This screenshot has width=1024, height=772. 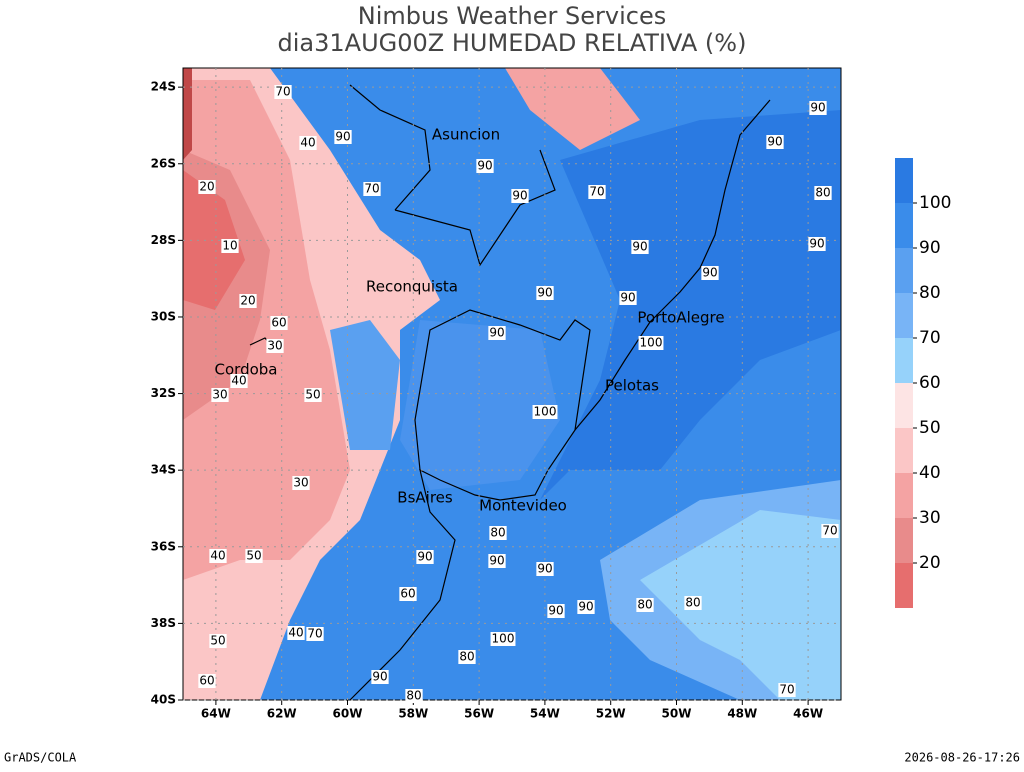 I want to click on city-label: Cordoba, so click(x=246, y=370).